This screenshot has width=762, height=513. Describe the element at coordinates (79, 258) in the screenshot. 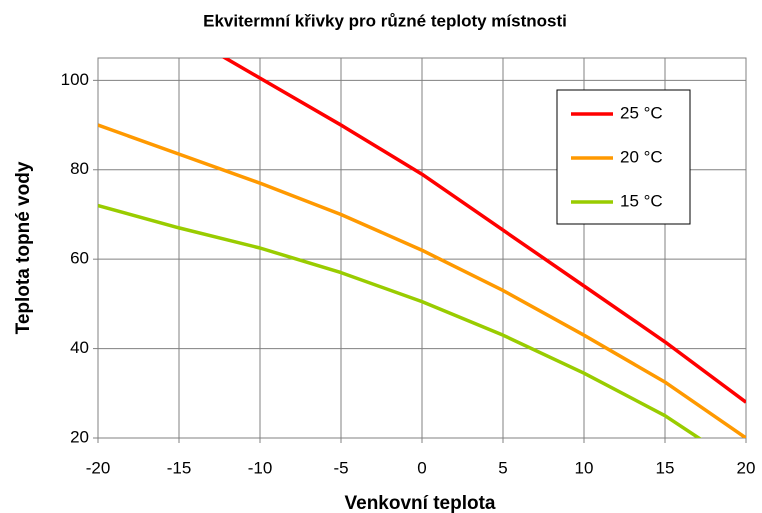

I see `y-tick-label: 60` at that location.